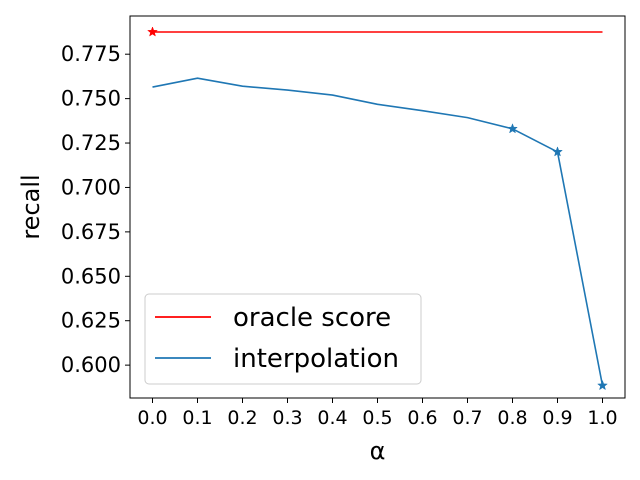 This screenshot has width=640, height=480. Describe the element at coordinates (377, 418) in the screenshot. I see `x-tick-label: 0.5` at that location.